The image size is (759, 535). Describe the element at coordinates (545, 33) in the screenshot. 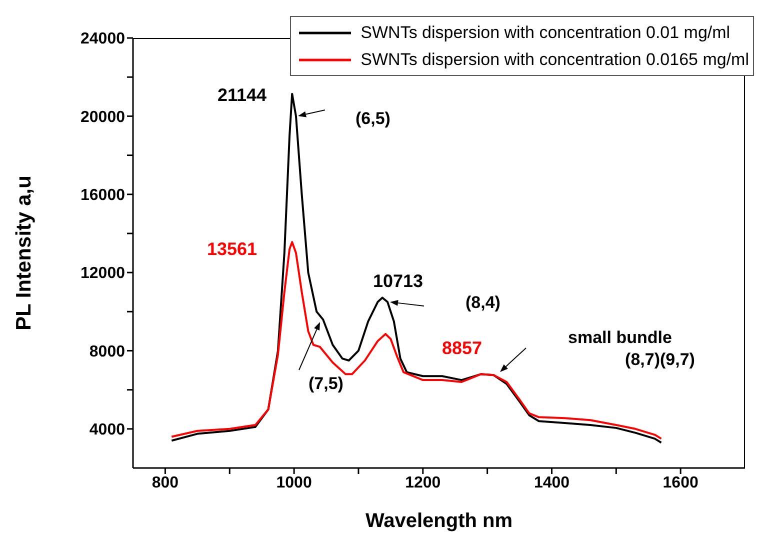

I see `legend-label: SWNTs dispersion with concentration 0.01 mg/ml` at that location.